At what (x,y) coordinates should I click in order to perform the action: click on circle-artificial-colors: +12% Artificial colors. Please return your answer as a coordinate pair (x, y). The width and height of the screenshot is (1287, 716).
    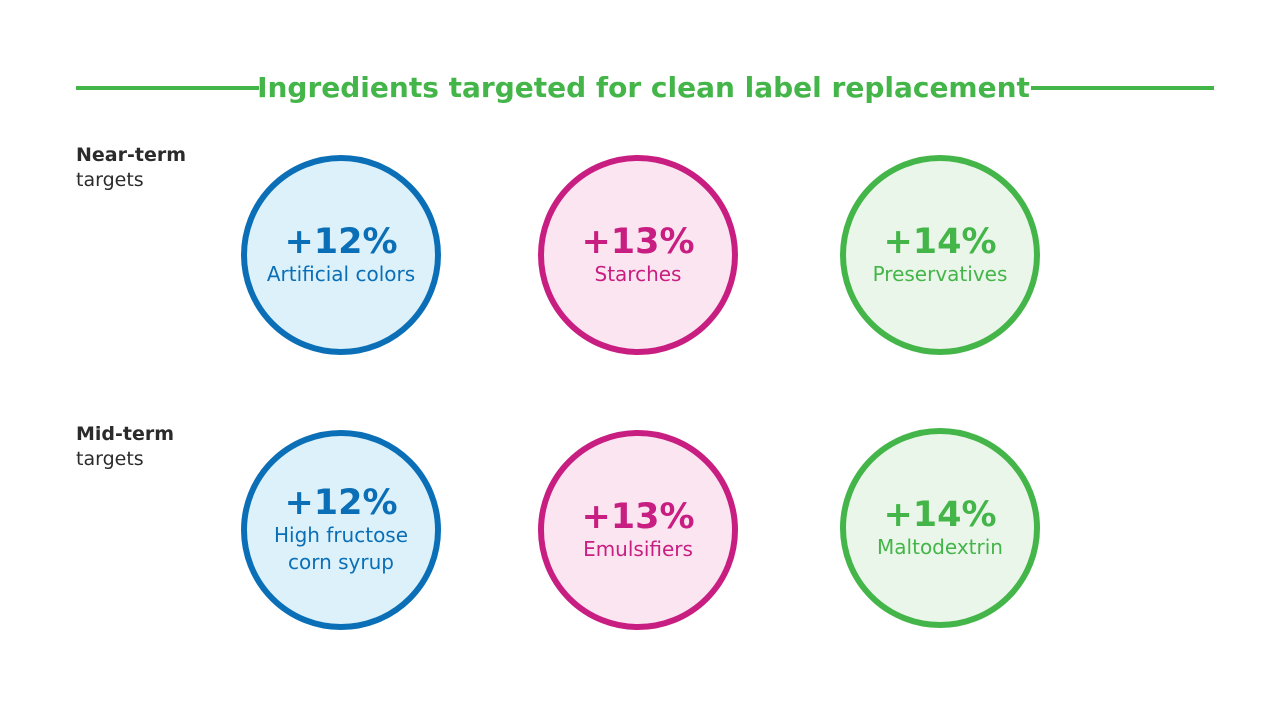
    Looking at the image, I should click on (341, 255).